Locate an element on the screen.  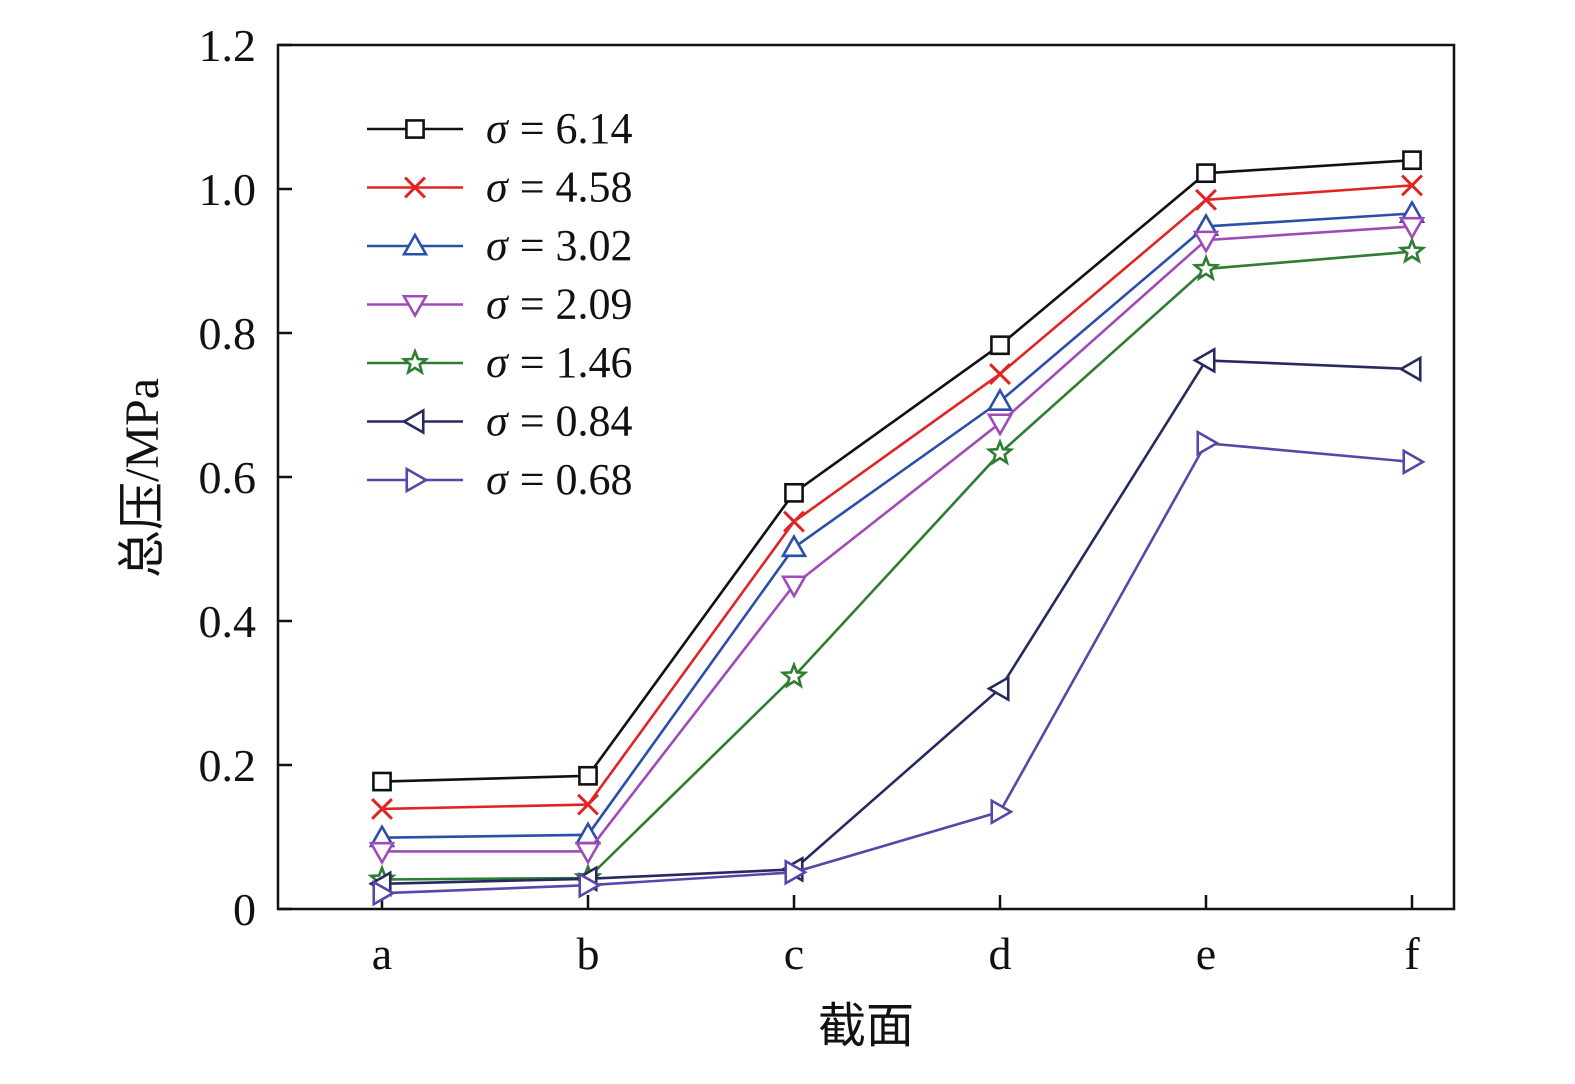
legend-item: σ = 0.68 is located at coordinates (500, 479).